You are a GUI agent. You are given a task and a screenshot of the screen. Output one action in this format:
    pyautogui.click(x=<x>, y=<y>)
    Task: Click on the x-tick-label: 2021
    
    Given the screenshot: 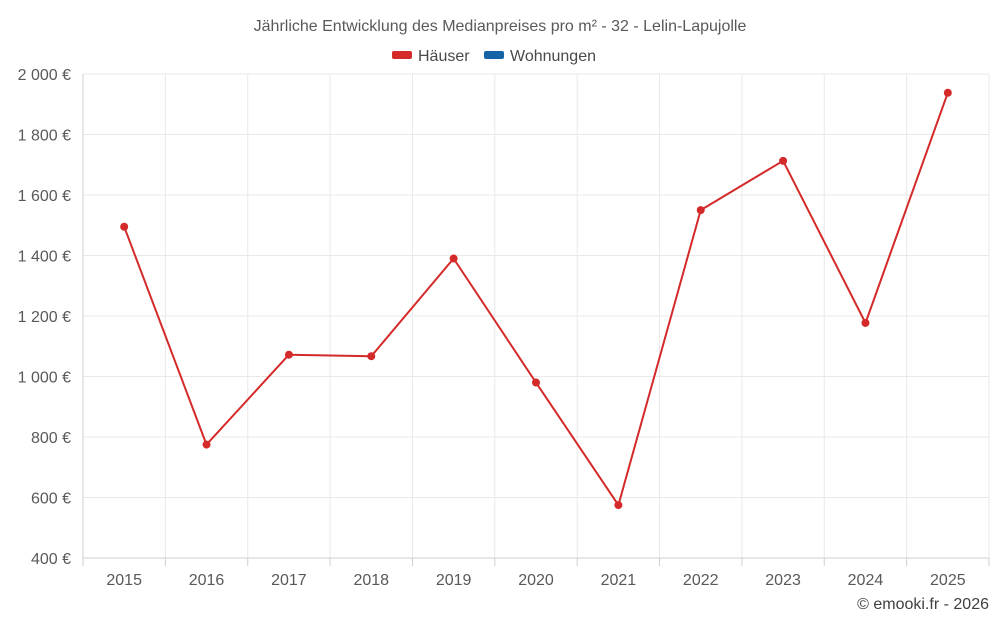 What is the action you would take?
    pyautogui.click(x=619, y=580)
    